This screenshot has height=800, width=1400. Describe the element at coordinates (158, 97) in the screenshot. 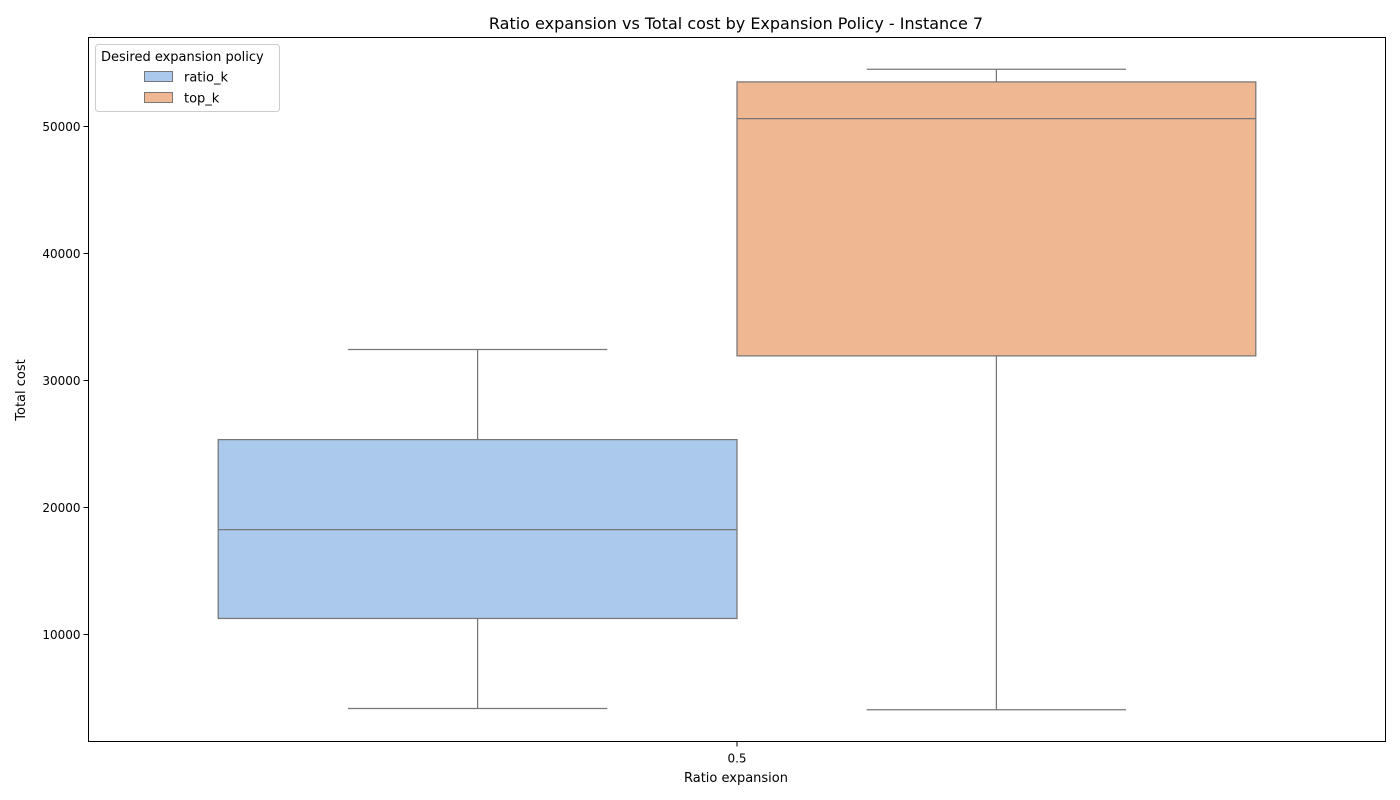

I see `legend-swatch-top_k` at that location.